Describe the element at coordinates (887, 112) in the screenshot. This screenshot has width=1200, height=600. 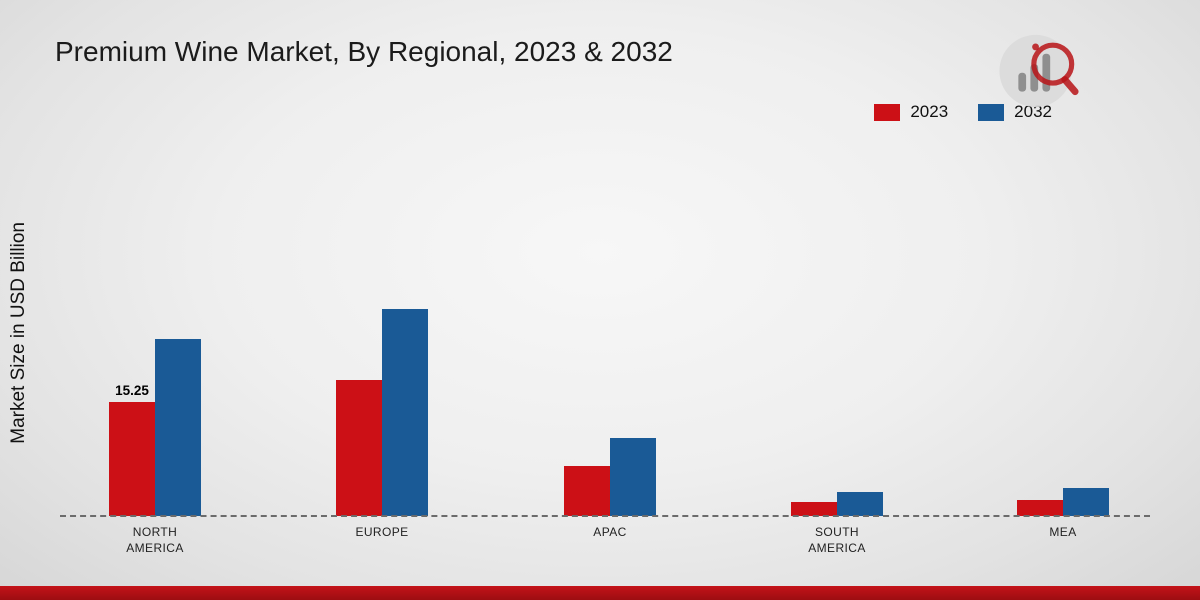
I see `legend-swatch-2023` at that location.